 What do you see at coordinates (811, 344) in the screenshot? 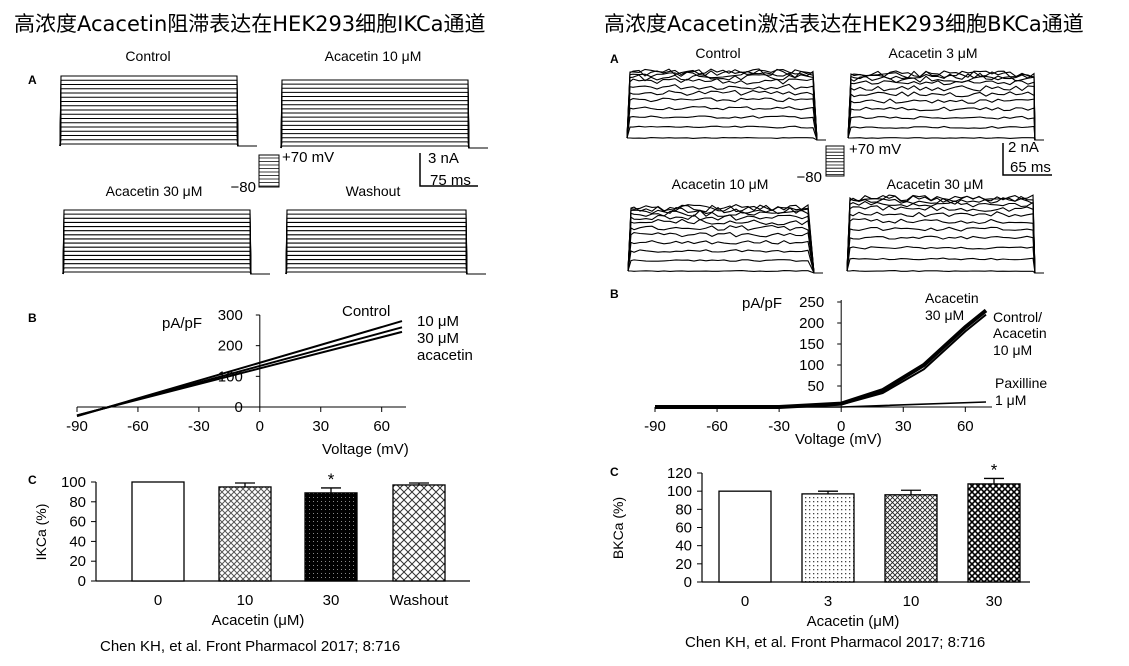
I see `right-iv-y-tick-label: 150` at bounding box center [811, 344].